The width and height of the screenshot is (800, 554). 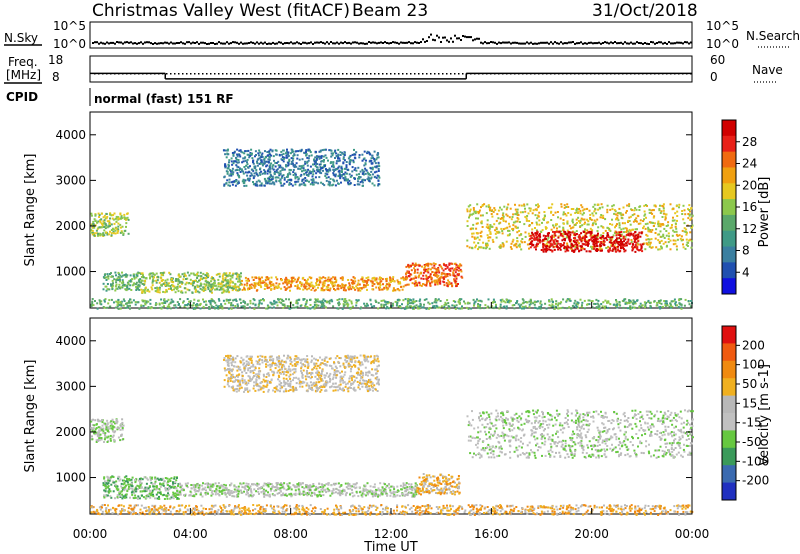 I want to click on freq-right-tick-bottom: 0, so click(x=714, y=77).